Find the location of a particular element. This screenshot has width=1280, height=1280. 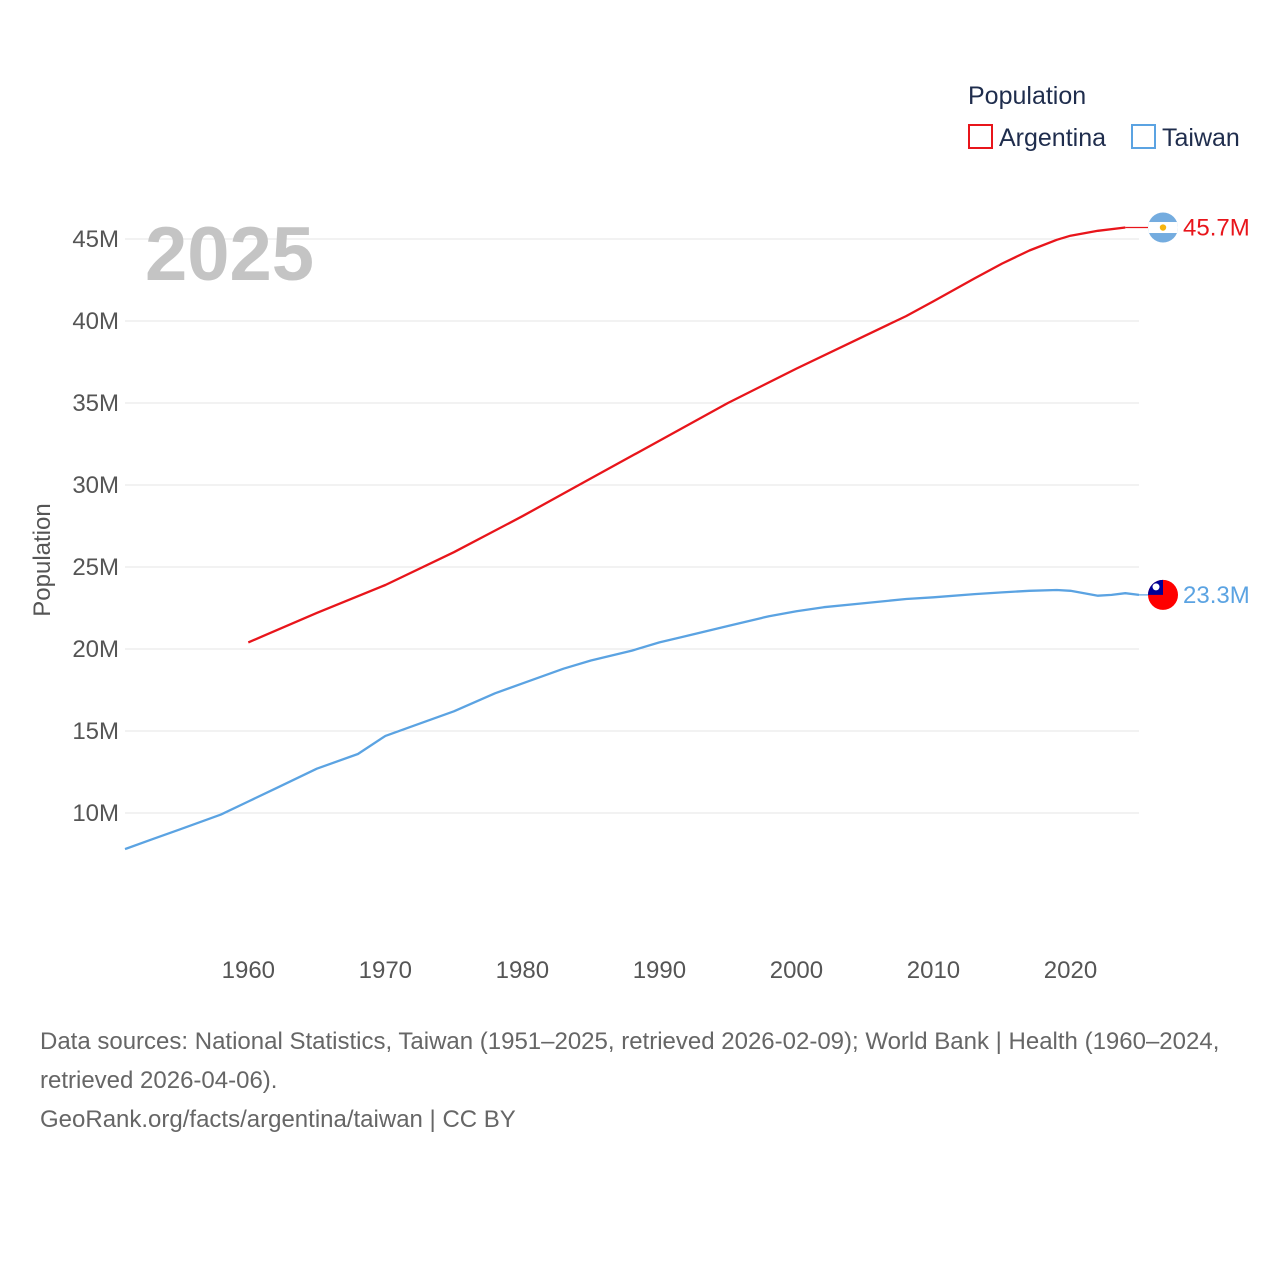

y-tick-label: 30M is located at coordinates (95, 485).